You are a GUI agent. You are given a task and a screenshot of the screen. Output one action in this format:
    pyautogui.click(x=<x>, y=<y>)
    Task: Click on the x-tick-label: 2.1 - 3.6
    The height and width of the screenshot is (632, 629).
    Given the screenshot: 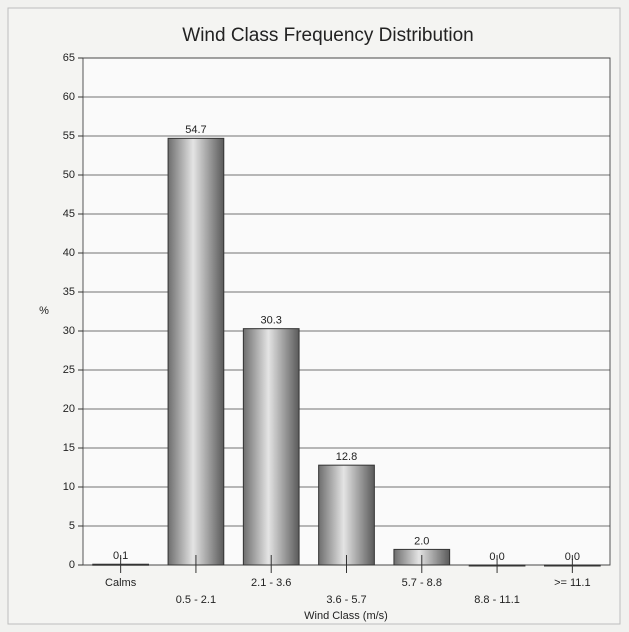 What is the action you would take?
    pyautogui.click(x=271, y=583)
    